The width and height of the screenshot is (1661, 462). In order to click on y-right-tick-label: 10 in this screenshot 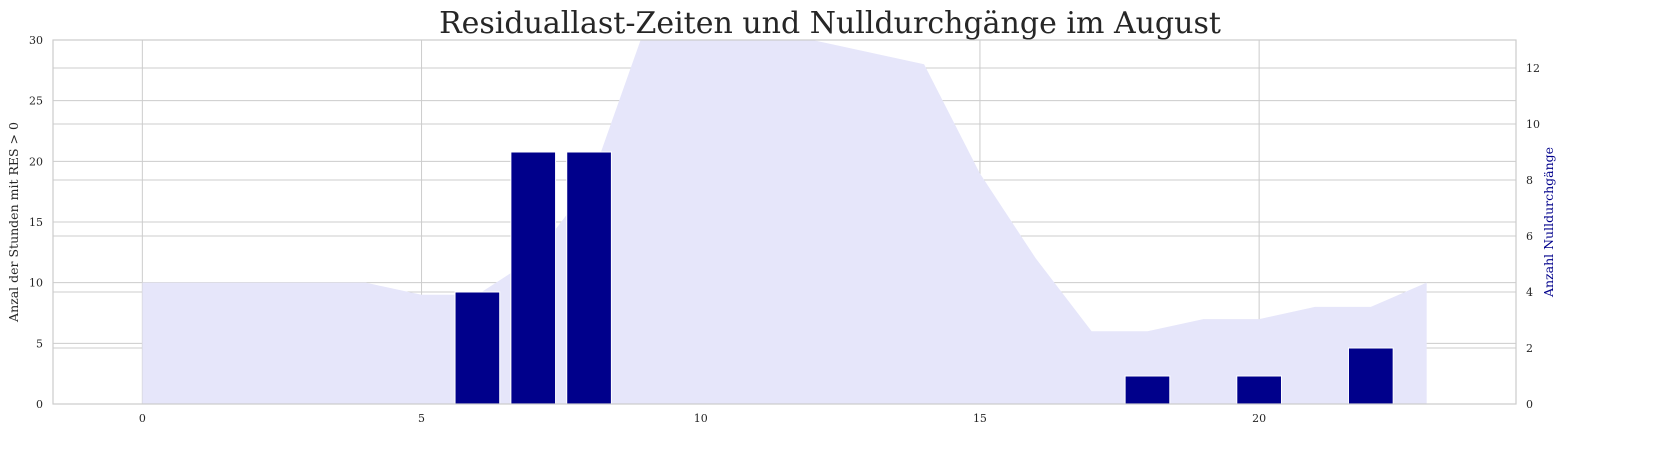, I will do `click(1533, 124)`.